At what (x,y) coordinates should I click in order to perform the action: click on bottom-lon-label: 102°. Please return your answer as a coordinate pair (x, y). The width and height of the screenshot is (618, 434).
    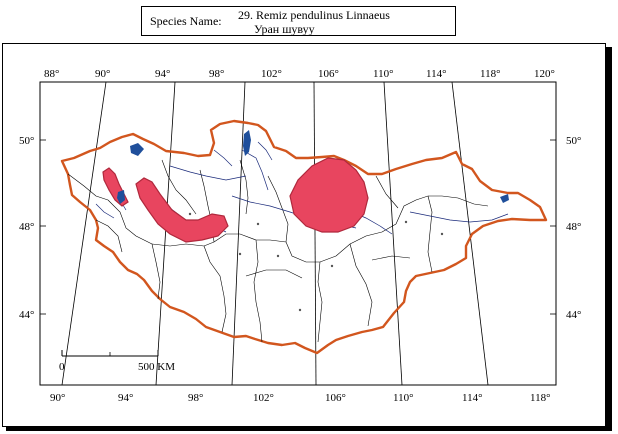
    Looking at the image, I should click on (263, 398).